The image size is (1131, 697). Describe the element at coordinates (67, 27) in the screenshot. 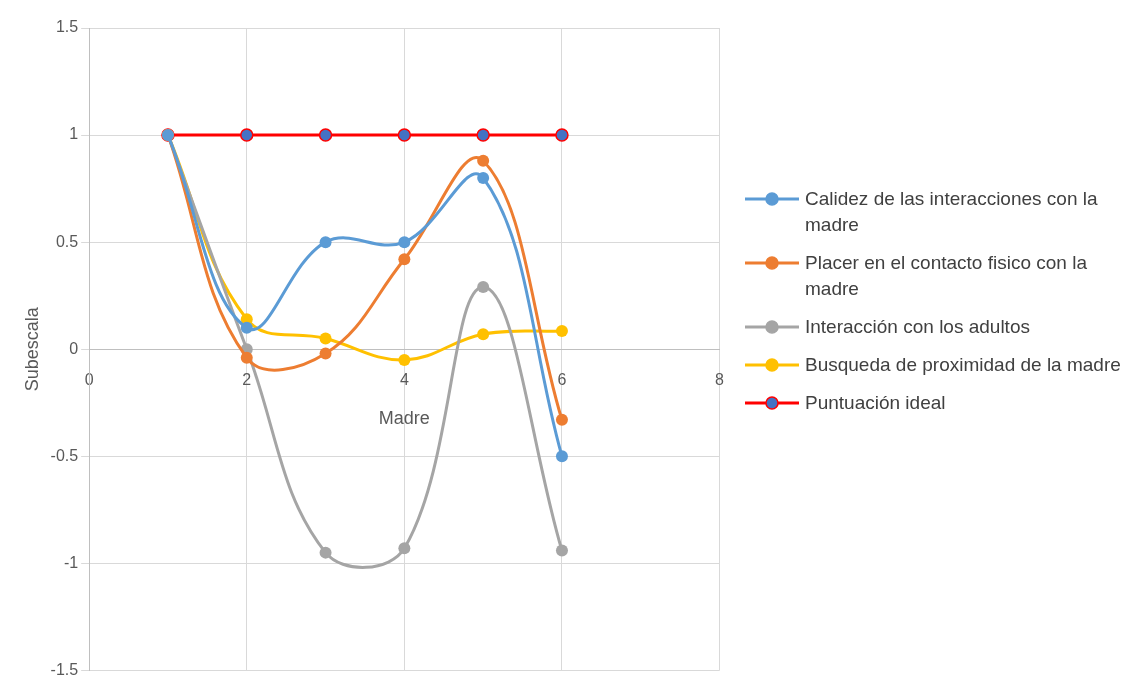

I see `y-tick-label: 1.5` at that location.